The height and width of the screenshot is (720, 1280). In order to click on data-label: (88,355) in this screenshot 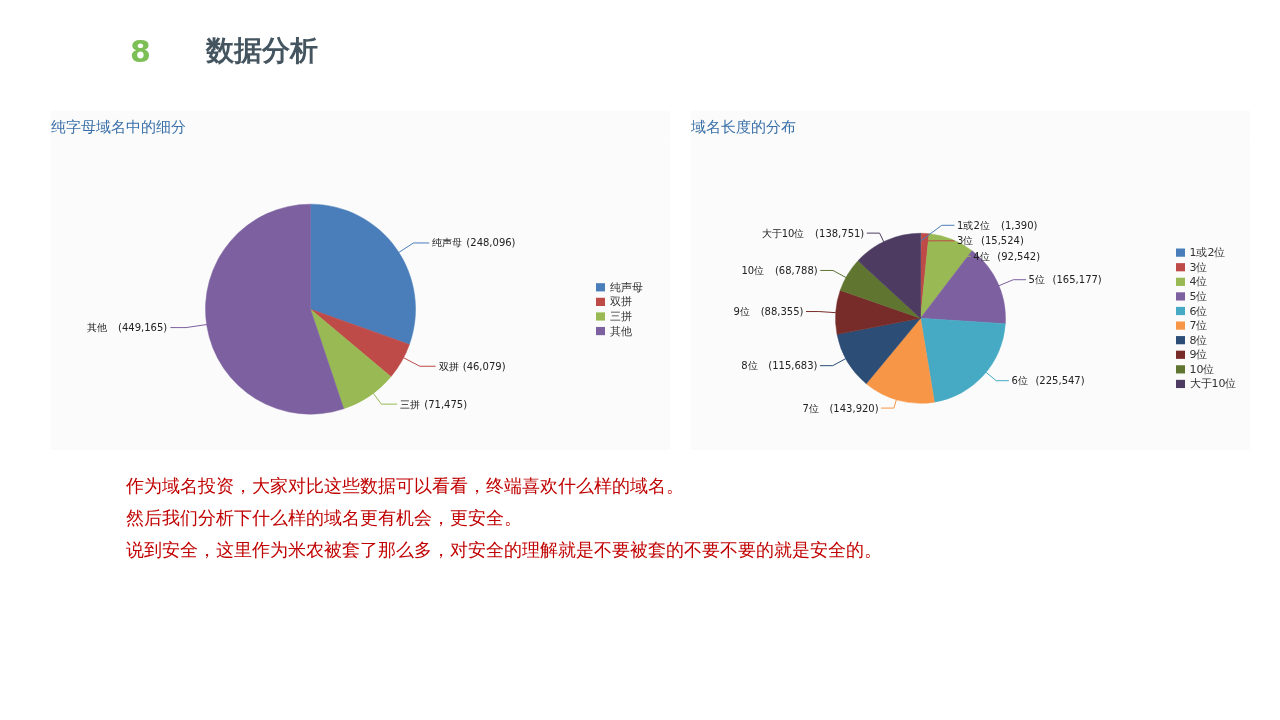, I will do `click(782, 312)`.